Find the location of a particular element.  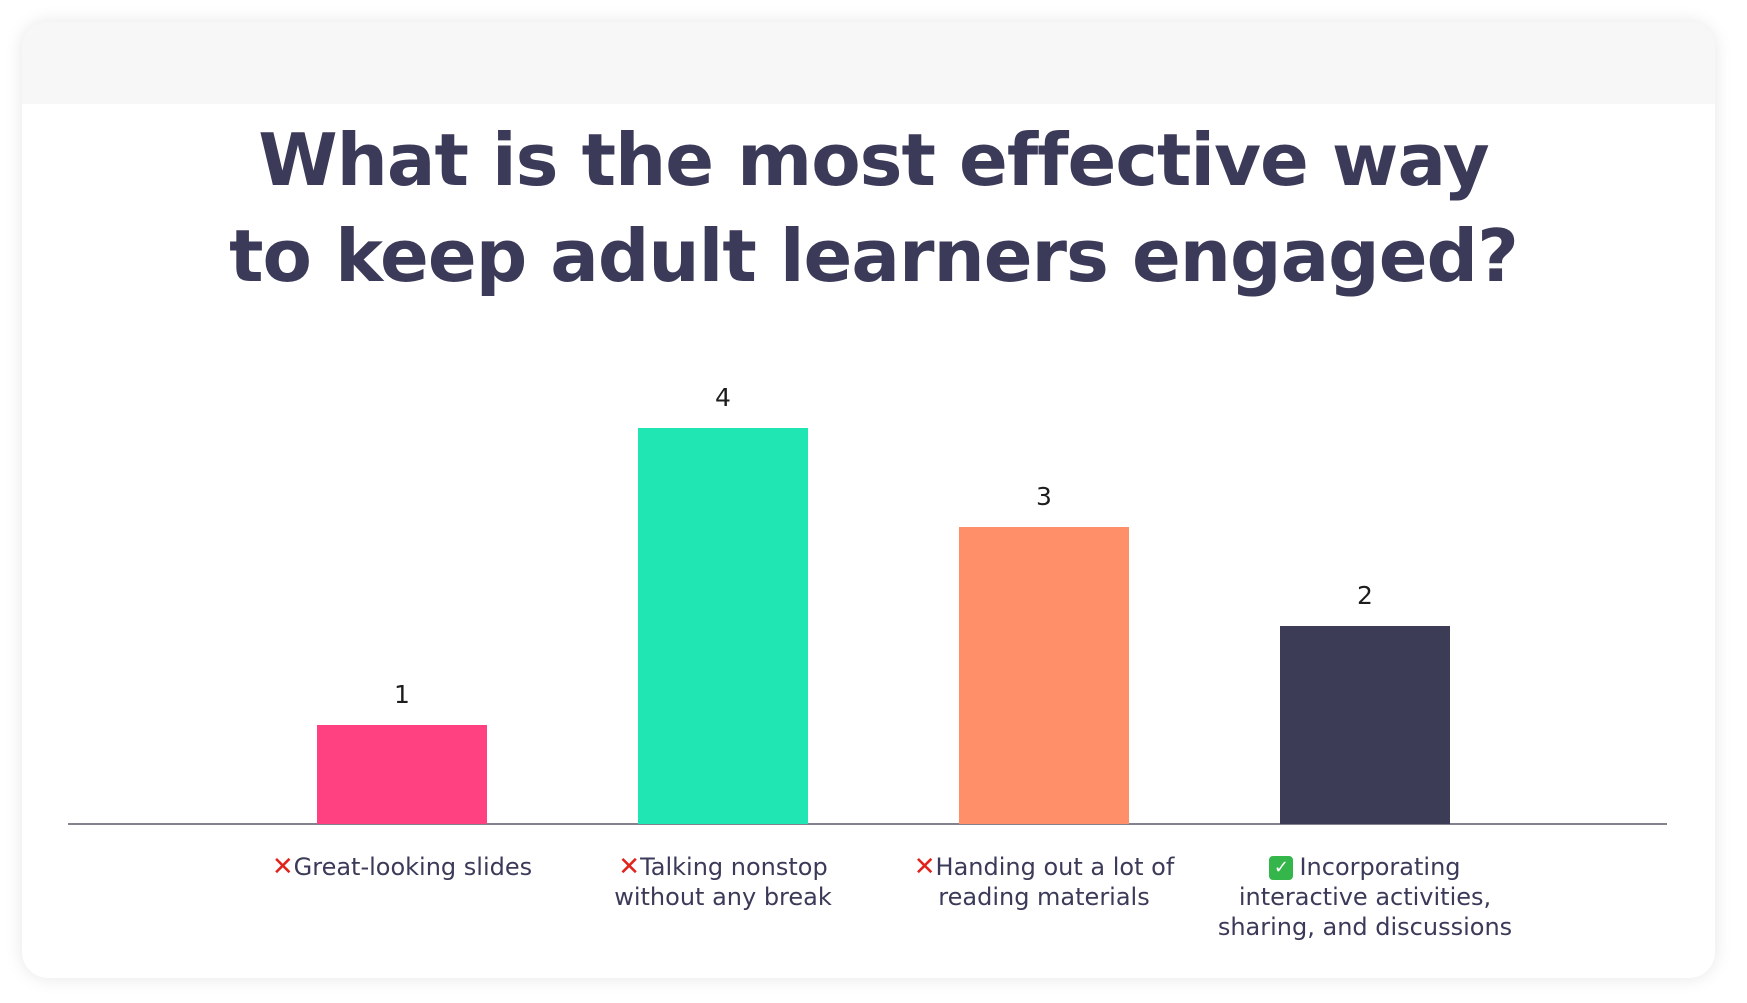

category-label-text: reading materials is located at coordinates (1044, 897).